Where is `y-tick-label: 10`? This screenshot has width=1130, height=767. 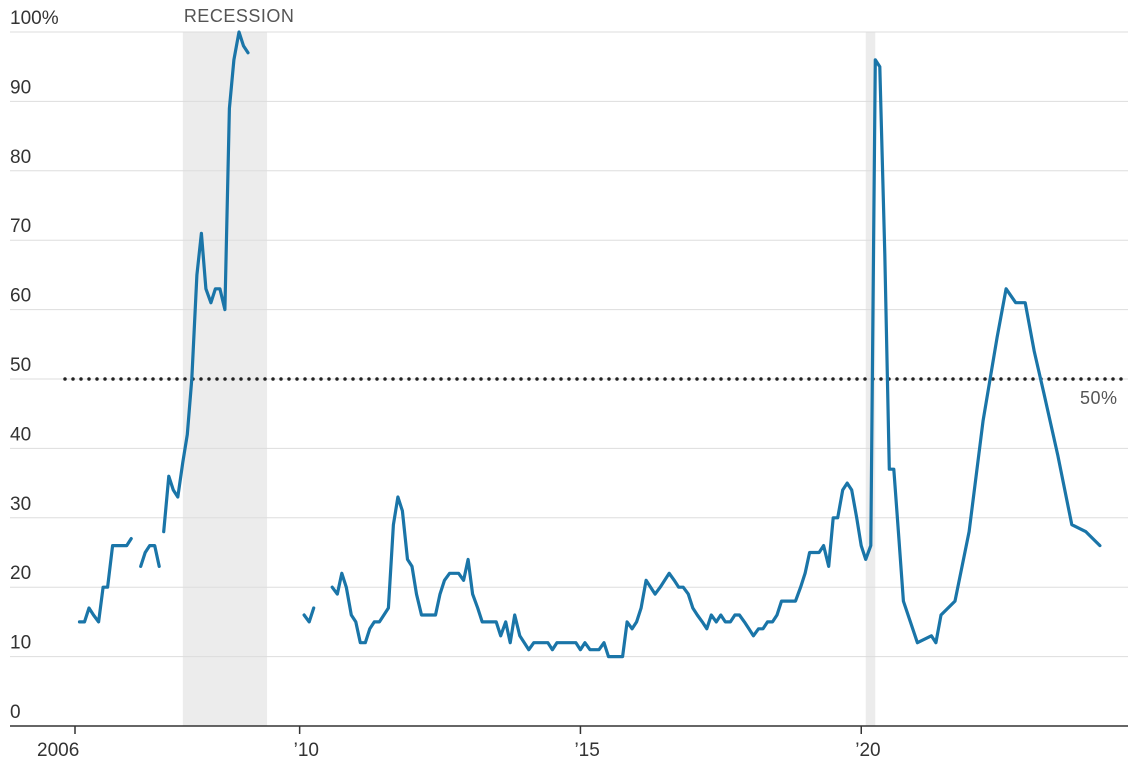
y-tick-label: 10 is located at coordinates (20, 643).